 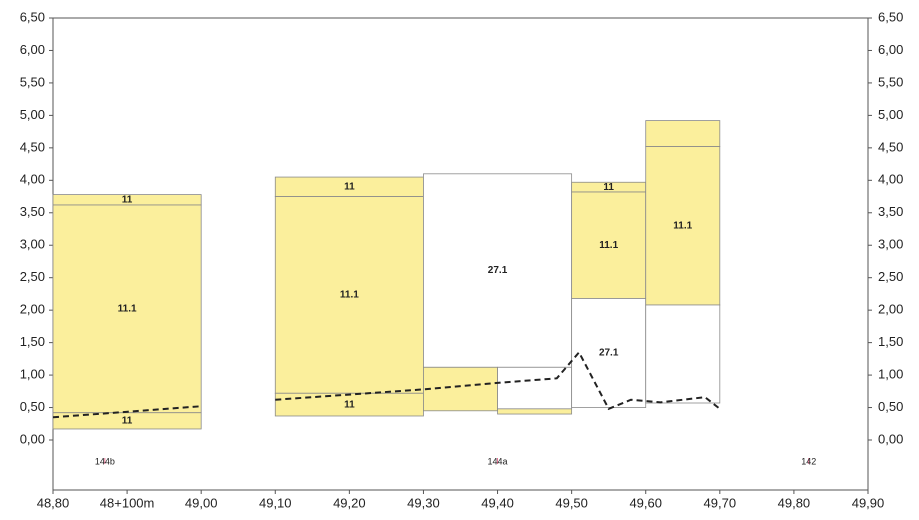 I want to click on y2-tick-label: 6,00, so click(x=890, y=49).